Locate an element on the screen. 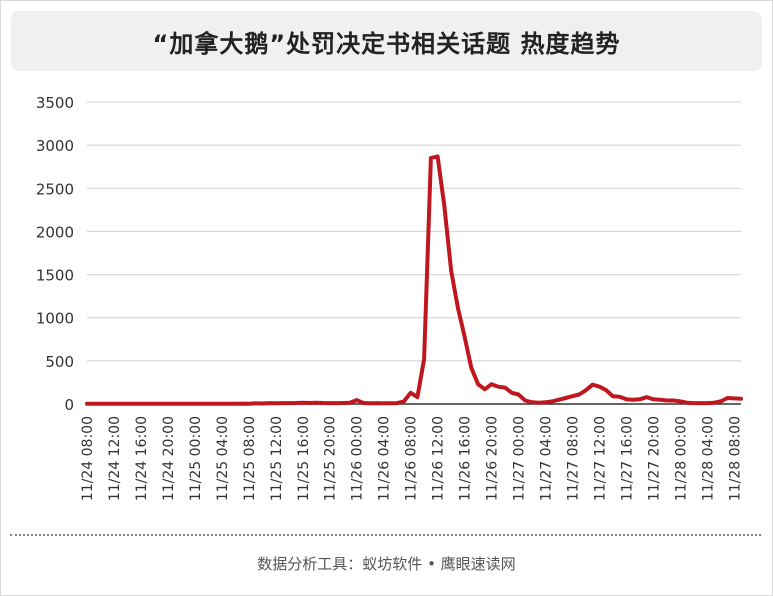 The width and height of the screenshot is (773, 596). x-tick-label: 11/24 12:00 is located at coordinates (115, 458).